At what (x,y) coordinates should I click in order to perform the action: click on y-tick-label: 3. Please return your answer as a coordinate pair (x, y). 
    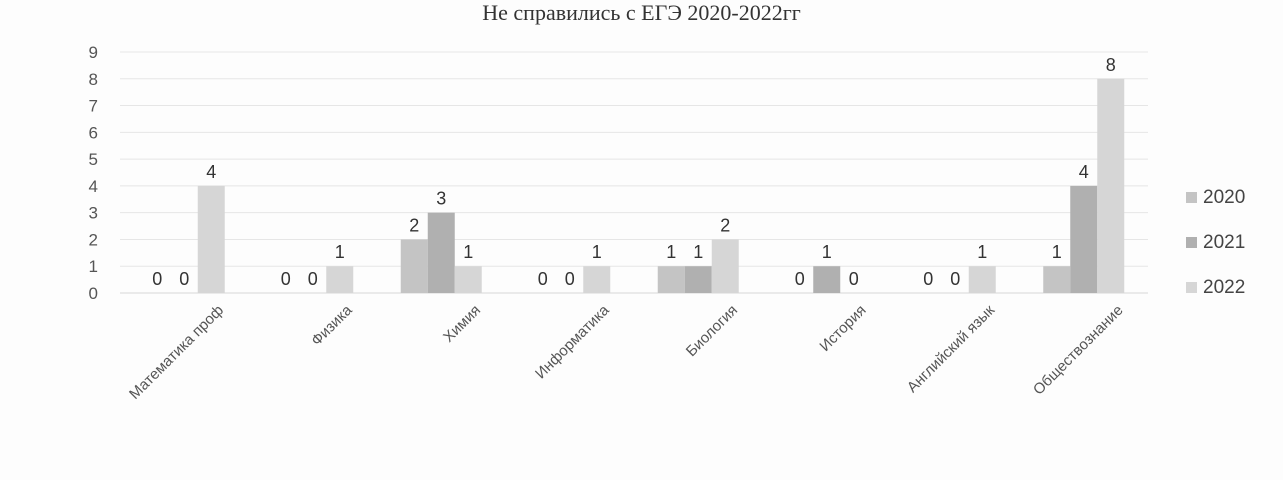
    Looking at the image, I should click on (93, 213).